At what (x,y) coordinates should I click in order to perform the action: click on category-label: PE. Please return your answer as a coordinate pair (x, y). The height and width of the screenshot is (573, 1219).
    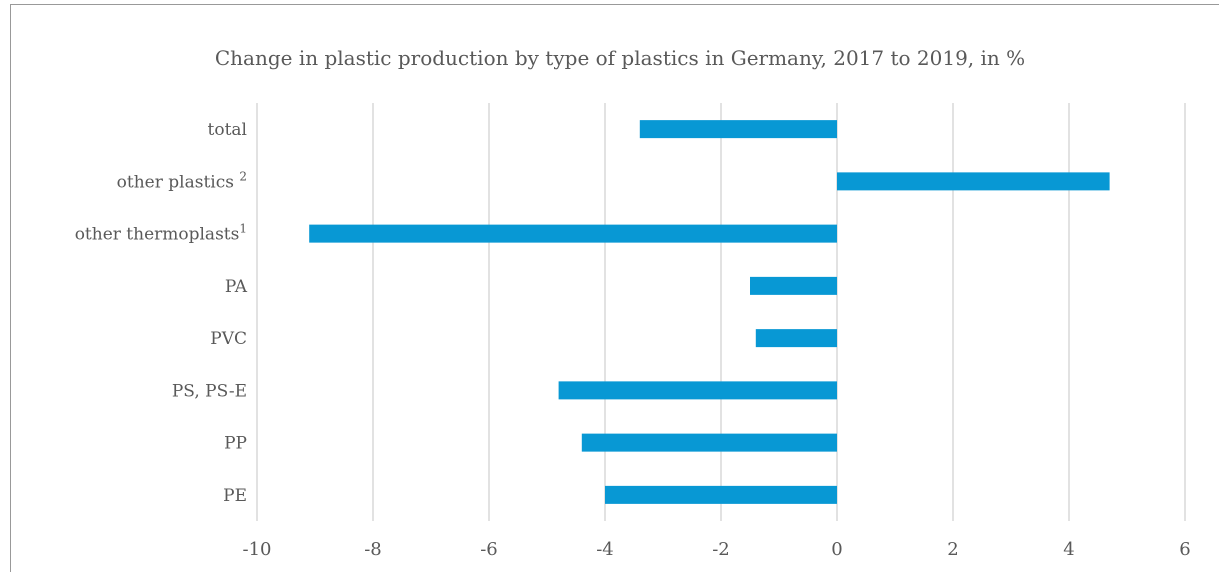
    Looking at the image, I should click on (235, 496).